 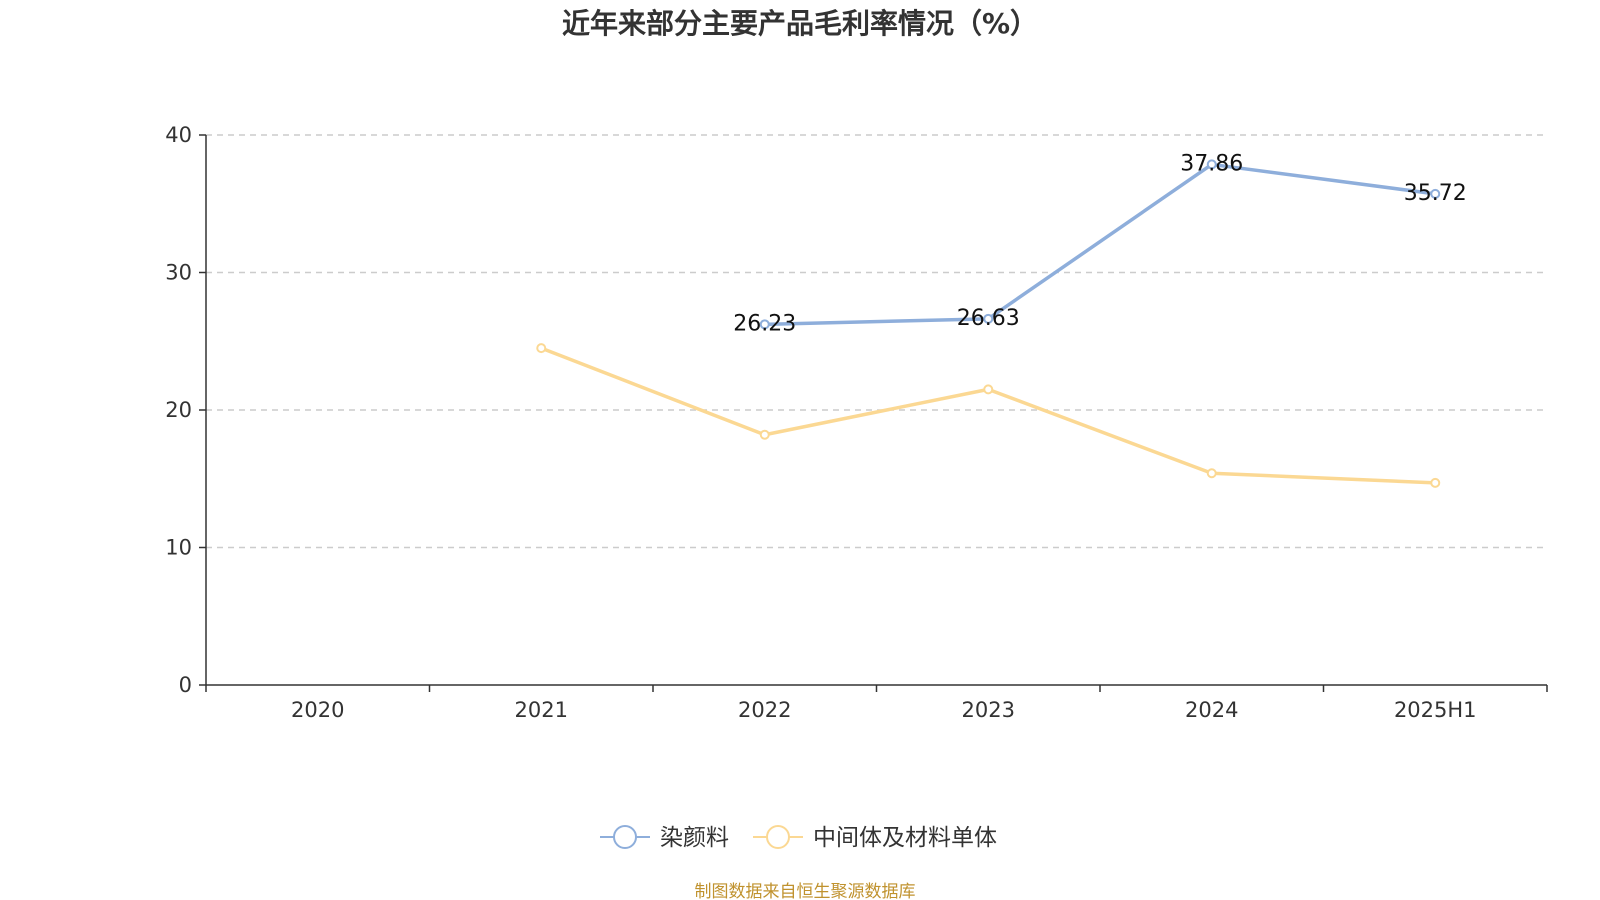 I want to click on x-tick-label: 2025H1, so click(x=1435, y=710).